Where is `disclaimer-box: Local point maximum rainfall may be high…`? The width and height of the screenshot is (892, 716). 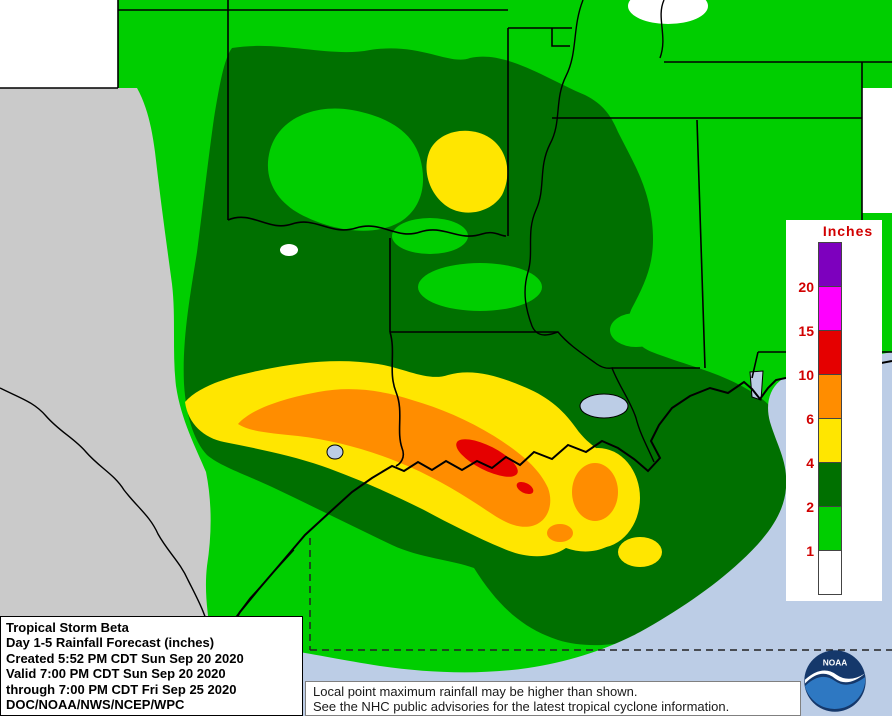
disclaimer-box: Local point maximum rainfall may be high… is located at coordinates (553, 698).